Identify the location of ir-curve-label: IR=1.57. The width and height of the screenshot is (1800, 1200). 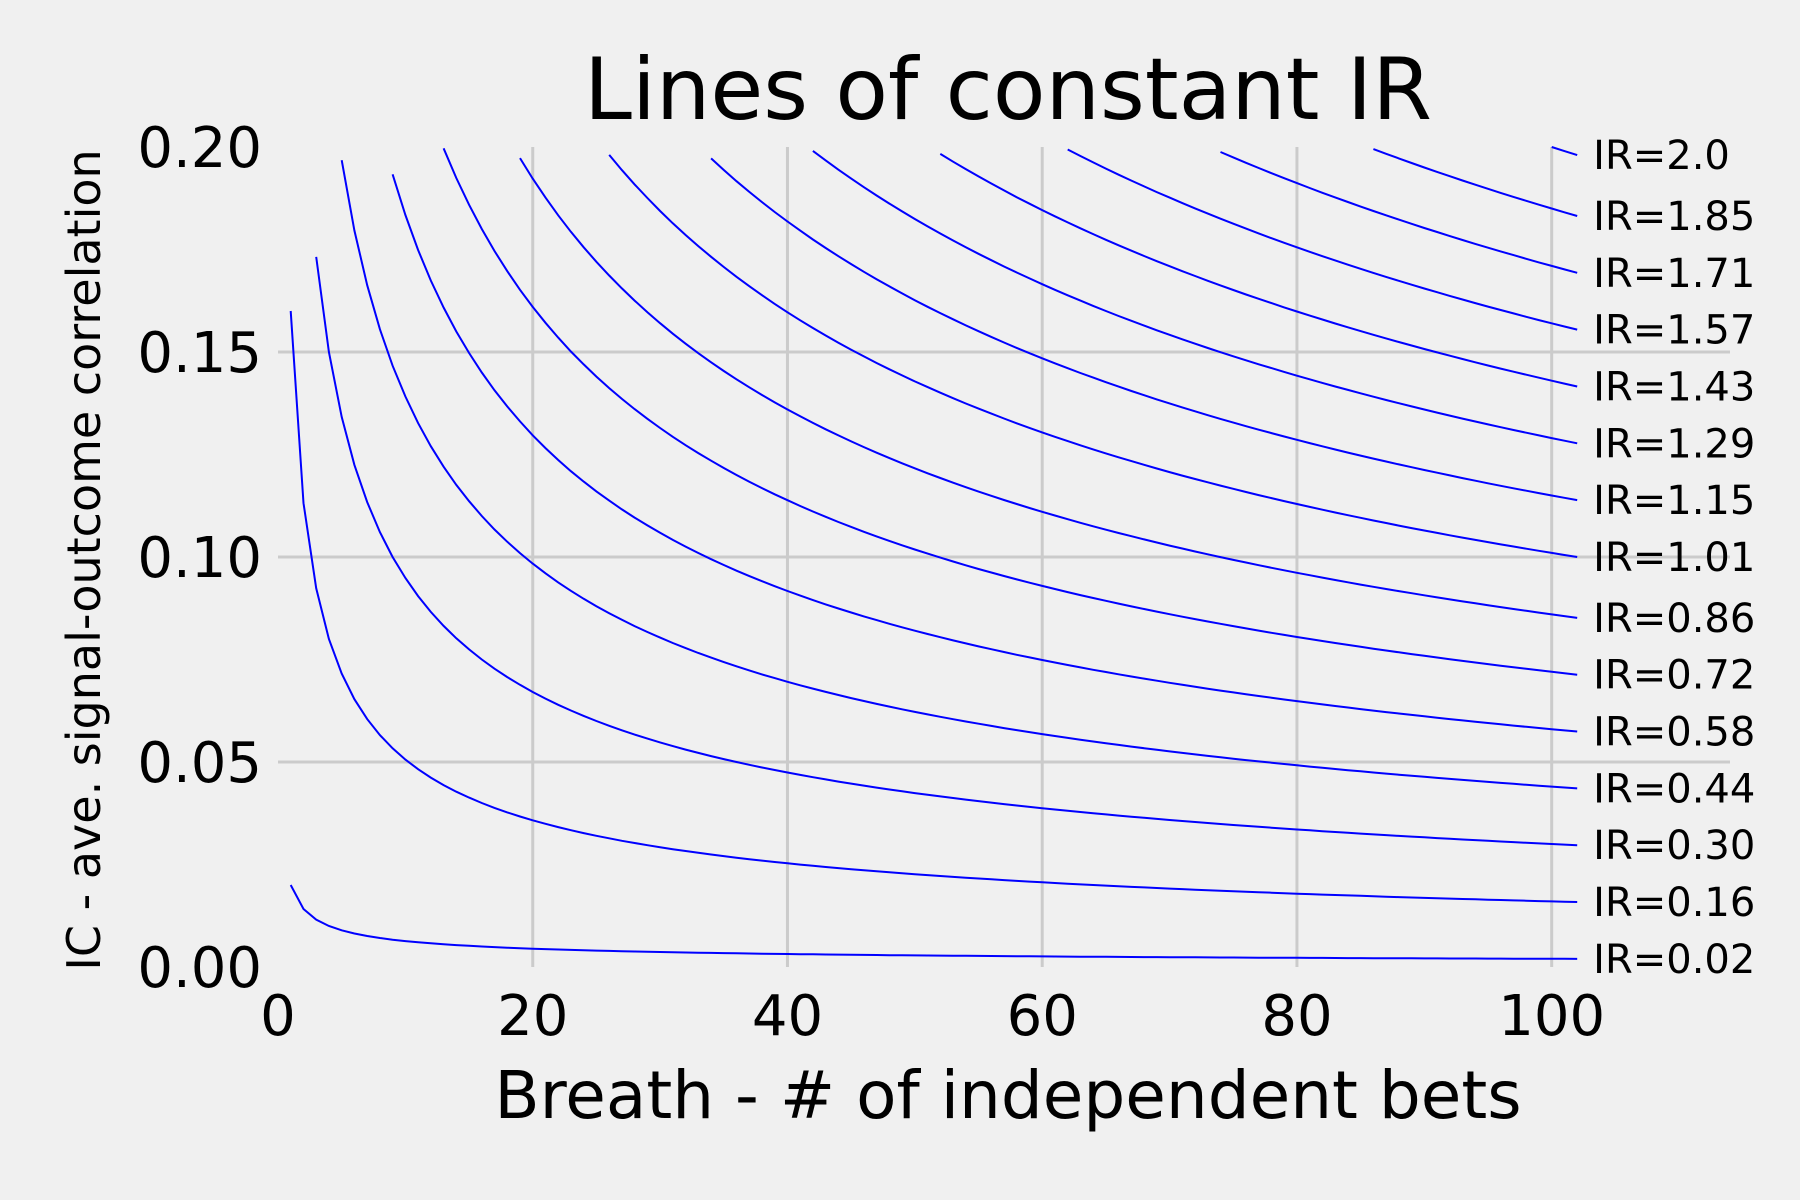
(1674, 331).